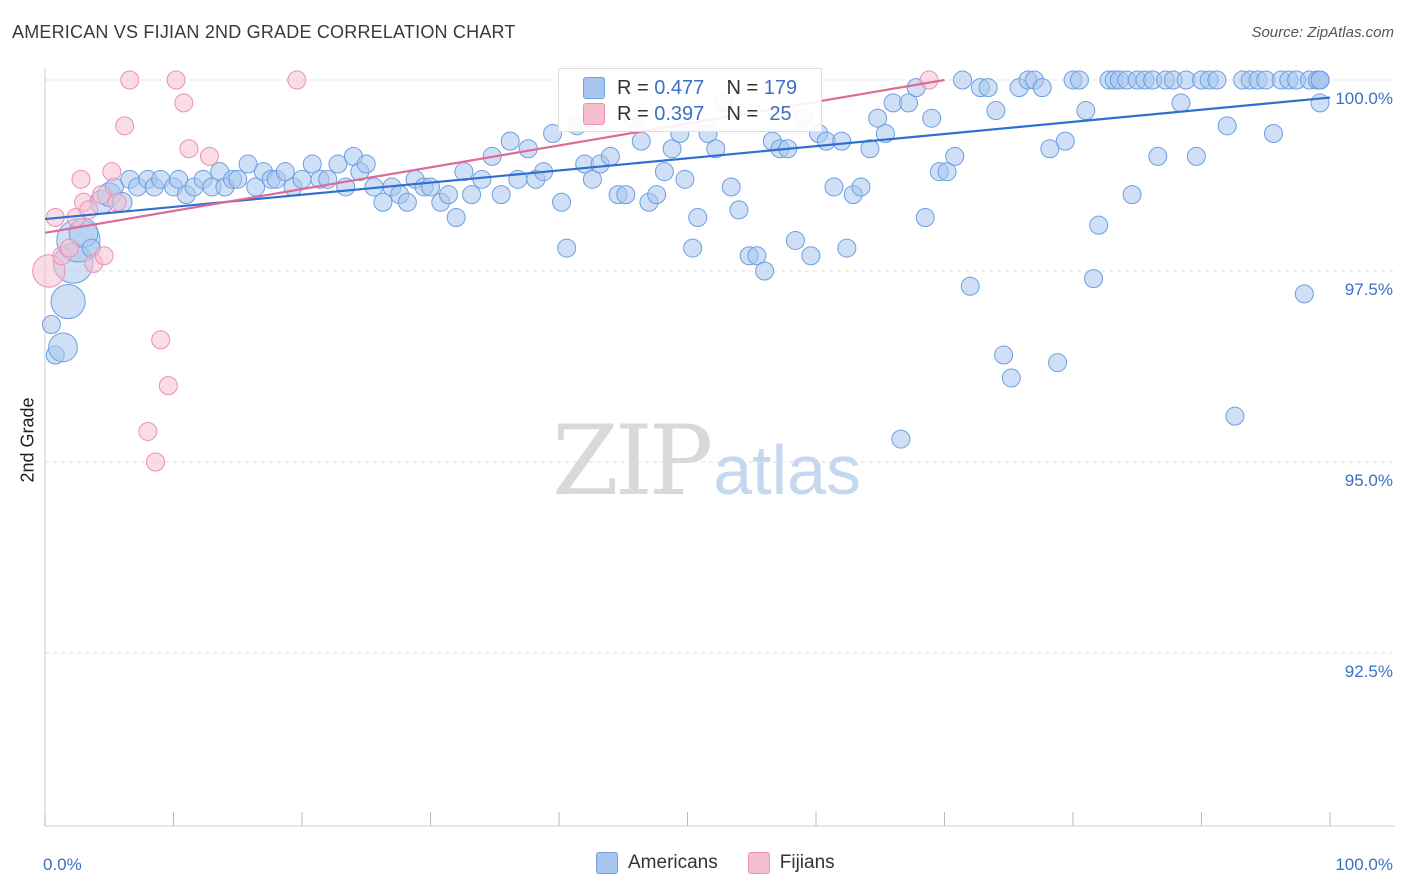  I want to click on americans-legend-swatch, so click(607, 863).